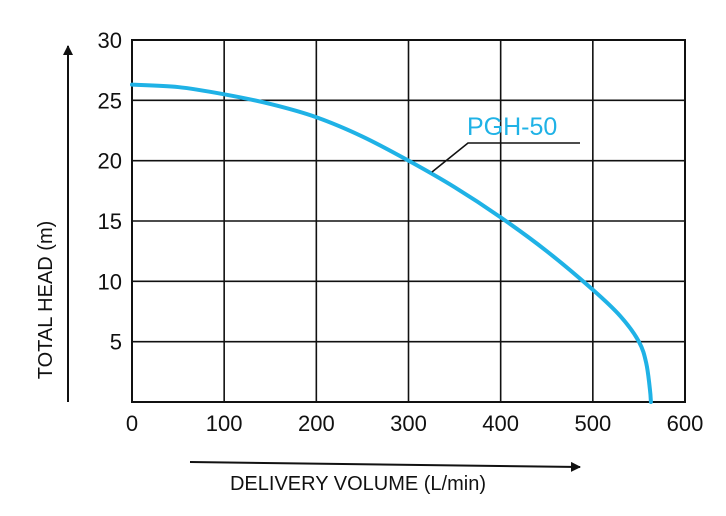 This screenshot has height=516, width=726. I want to click on series-label-pgh-50: PGH-50, so click(512, 127).